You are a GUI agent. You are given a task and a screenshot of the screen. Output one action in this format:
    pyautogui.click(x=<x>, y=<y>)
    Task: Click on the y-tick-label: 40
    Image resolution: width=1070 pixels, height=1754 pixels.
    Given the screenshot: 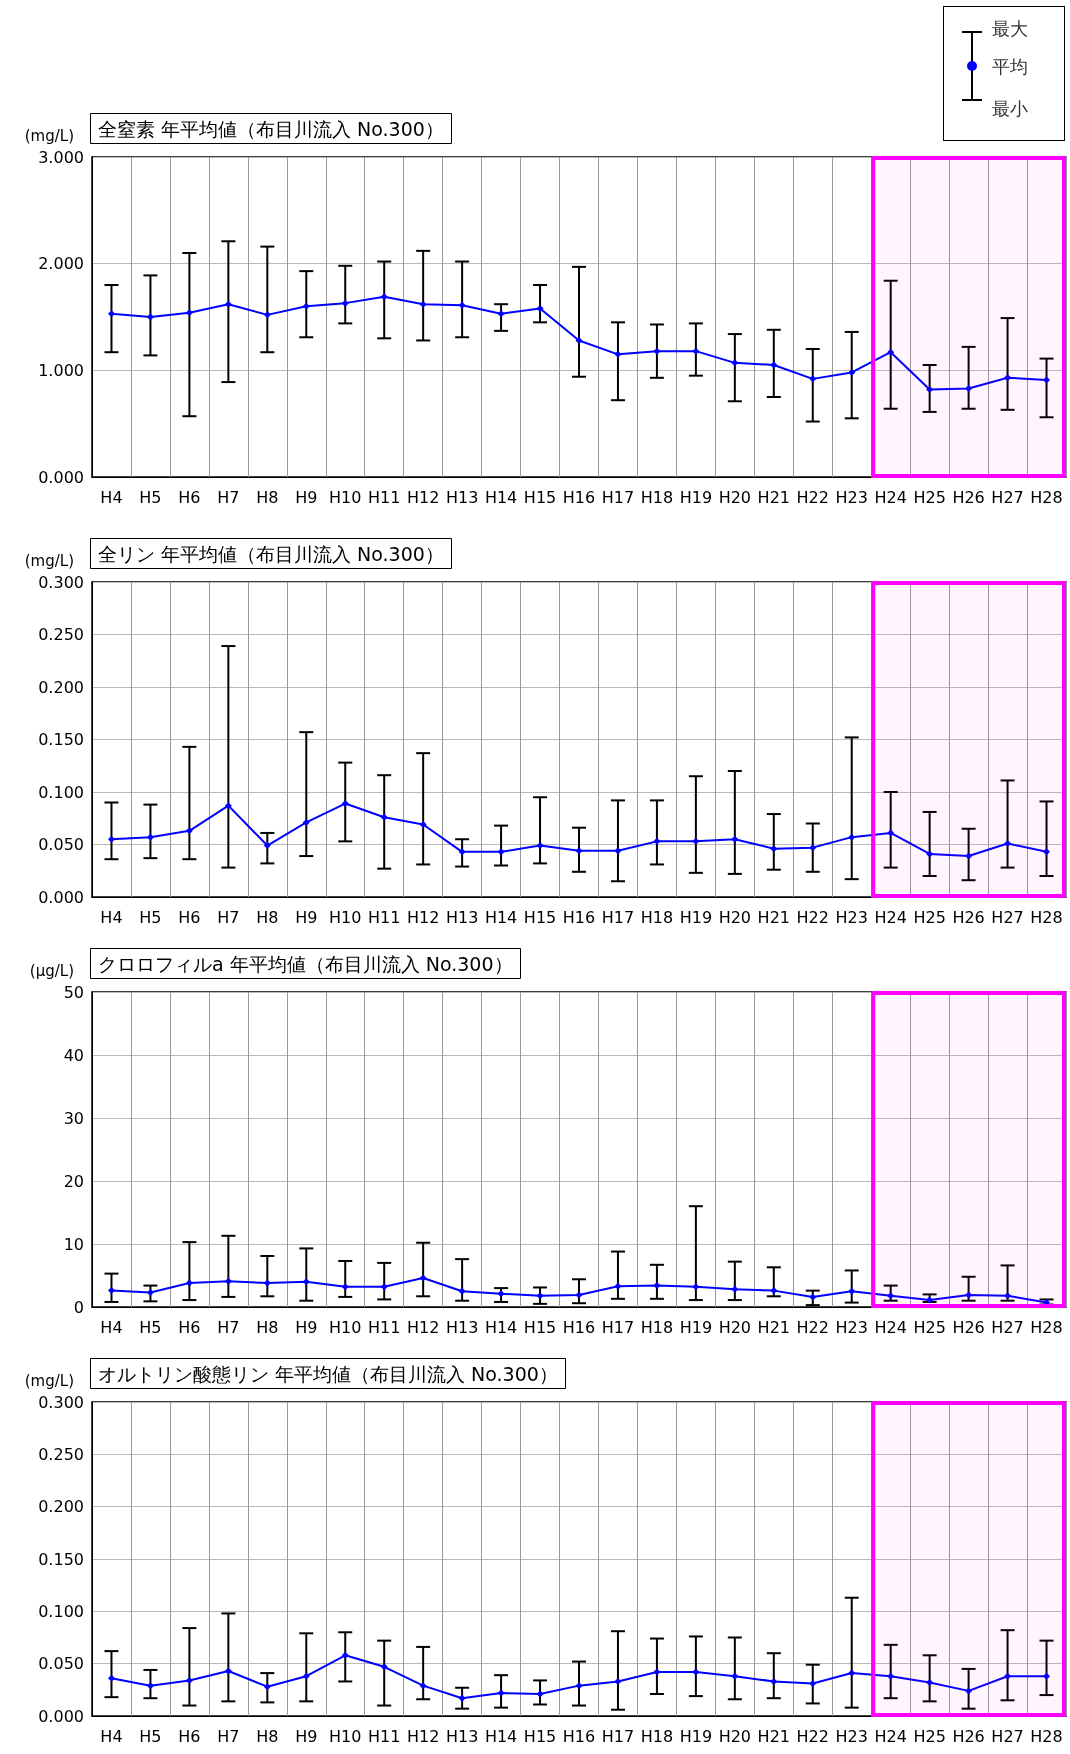 What is the action you would take?
    pyautogui.click(x=73, y=1055)
    